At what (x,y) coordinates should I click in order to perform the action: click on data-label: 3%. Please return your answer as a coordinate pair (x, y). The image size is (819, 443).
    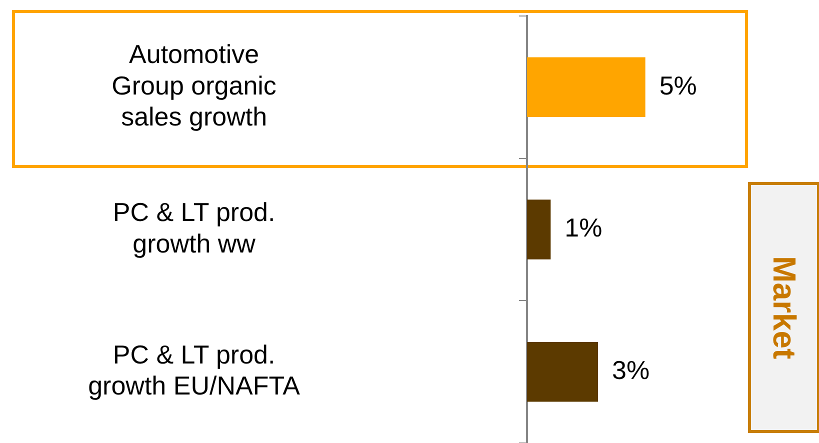
    Looking at the image, I should click on (631, 370).